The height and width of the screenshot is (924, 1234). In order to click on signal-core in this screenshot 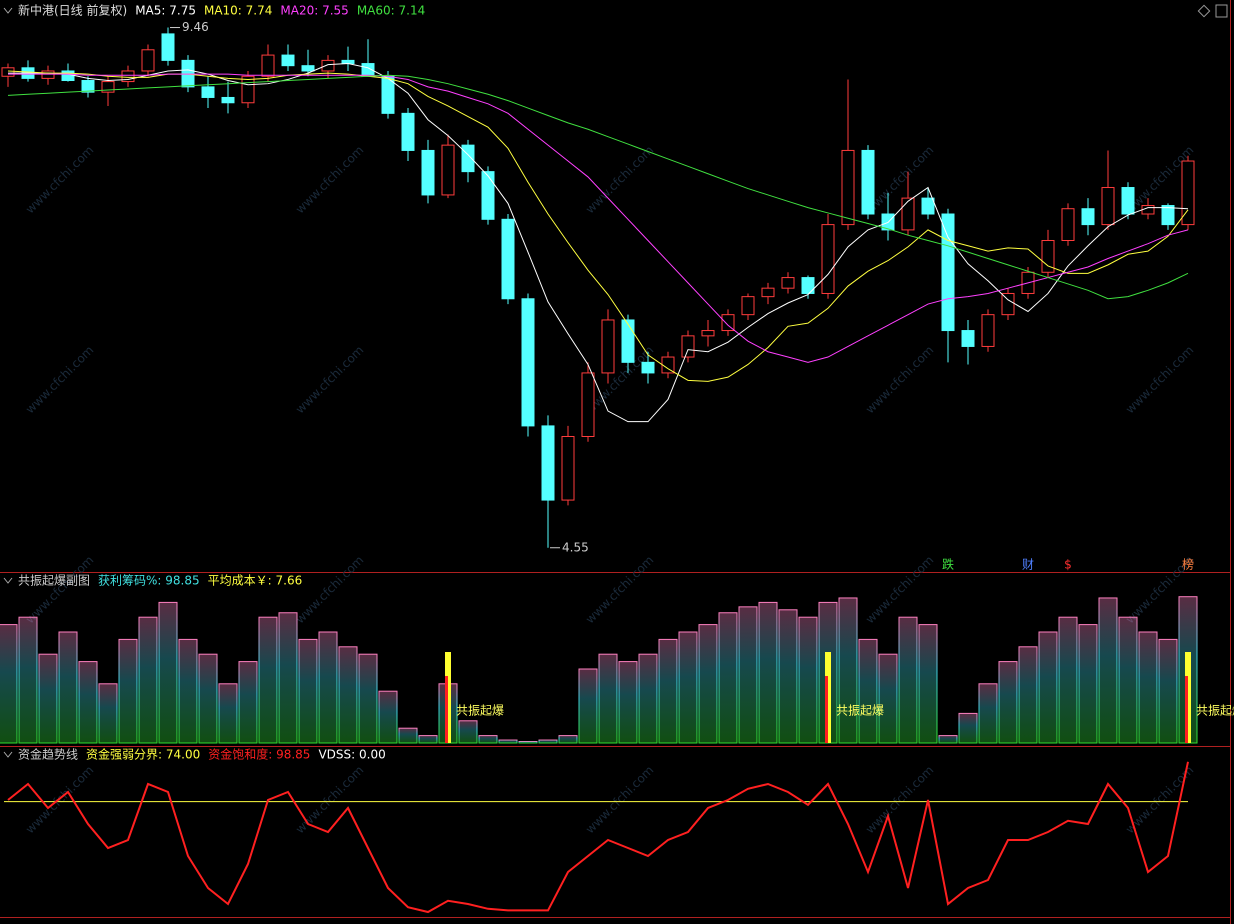, I will do `click(446, 709)`.